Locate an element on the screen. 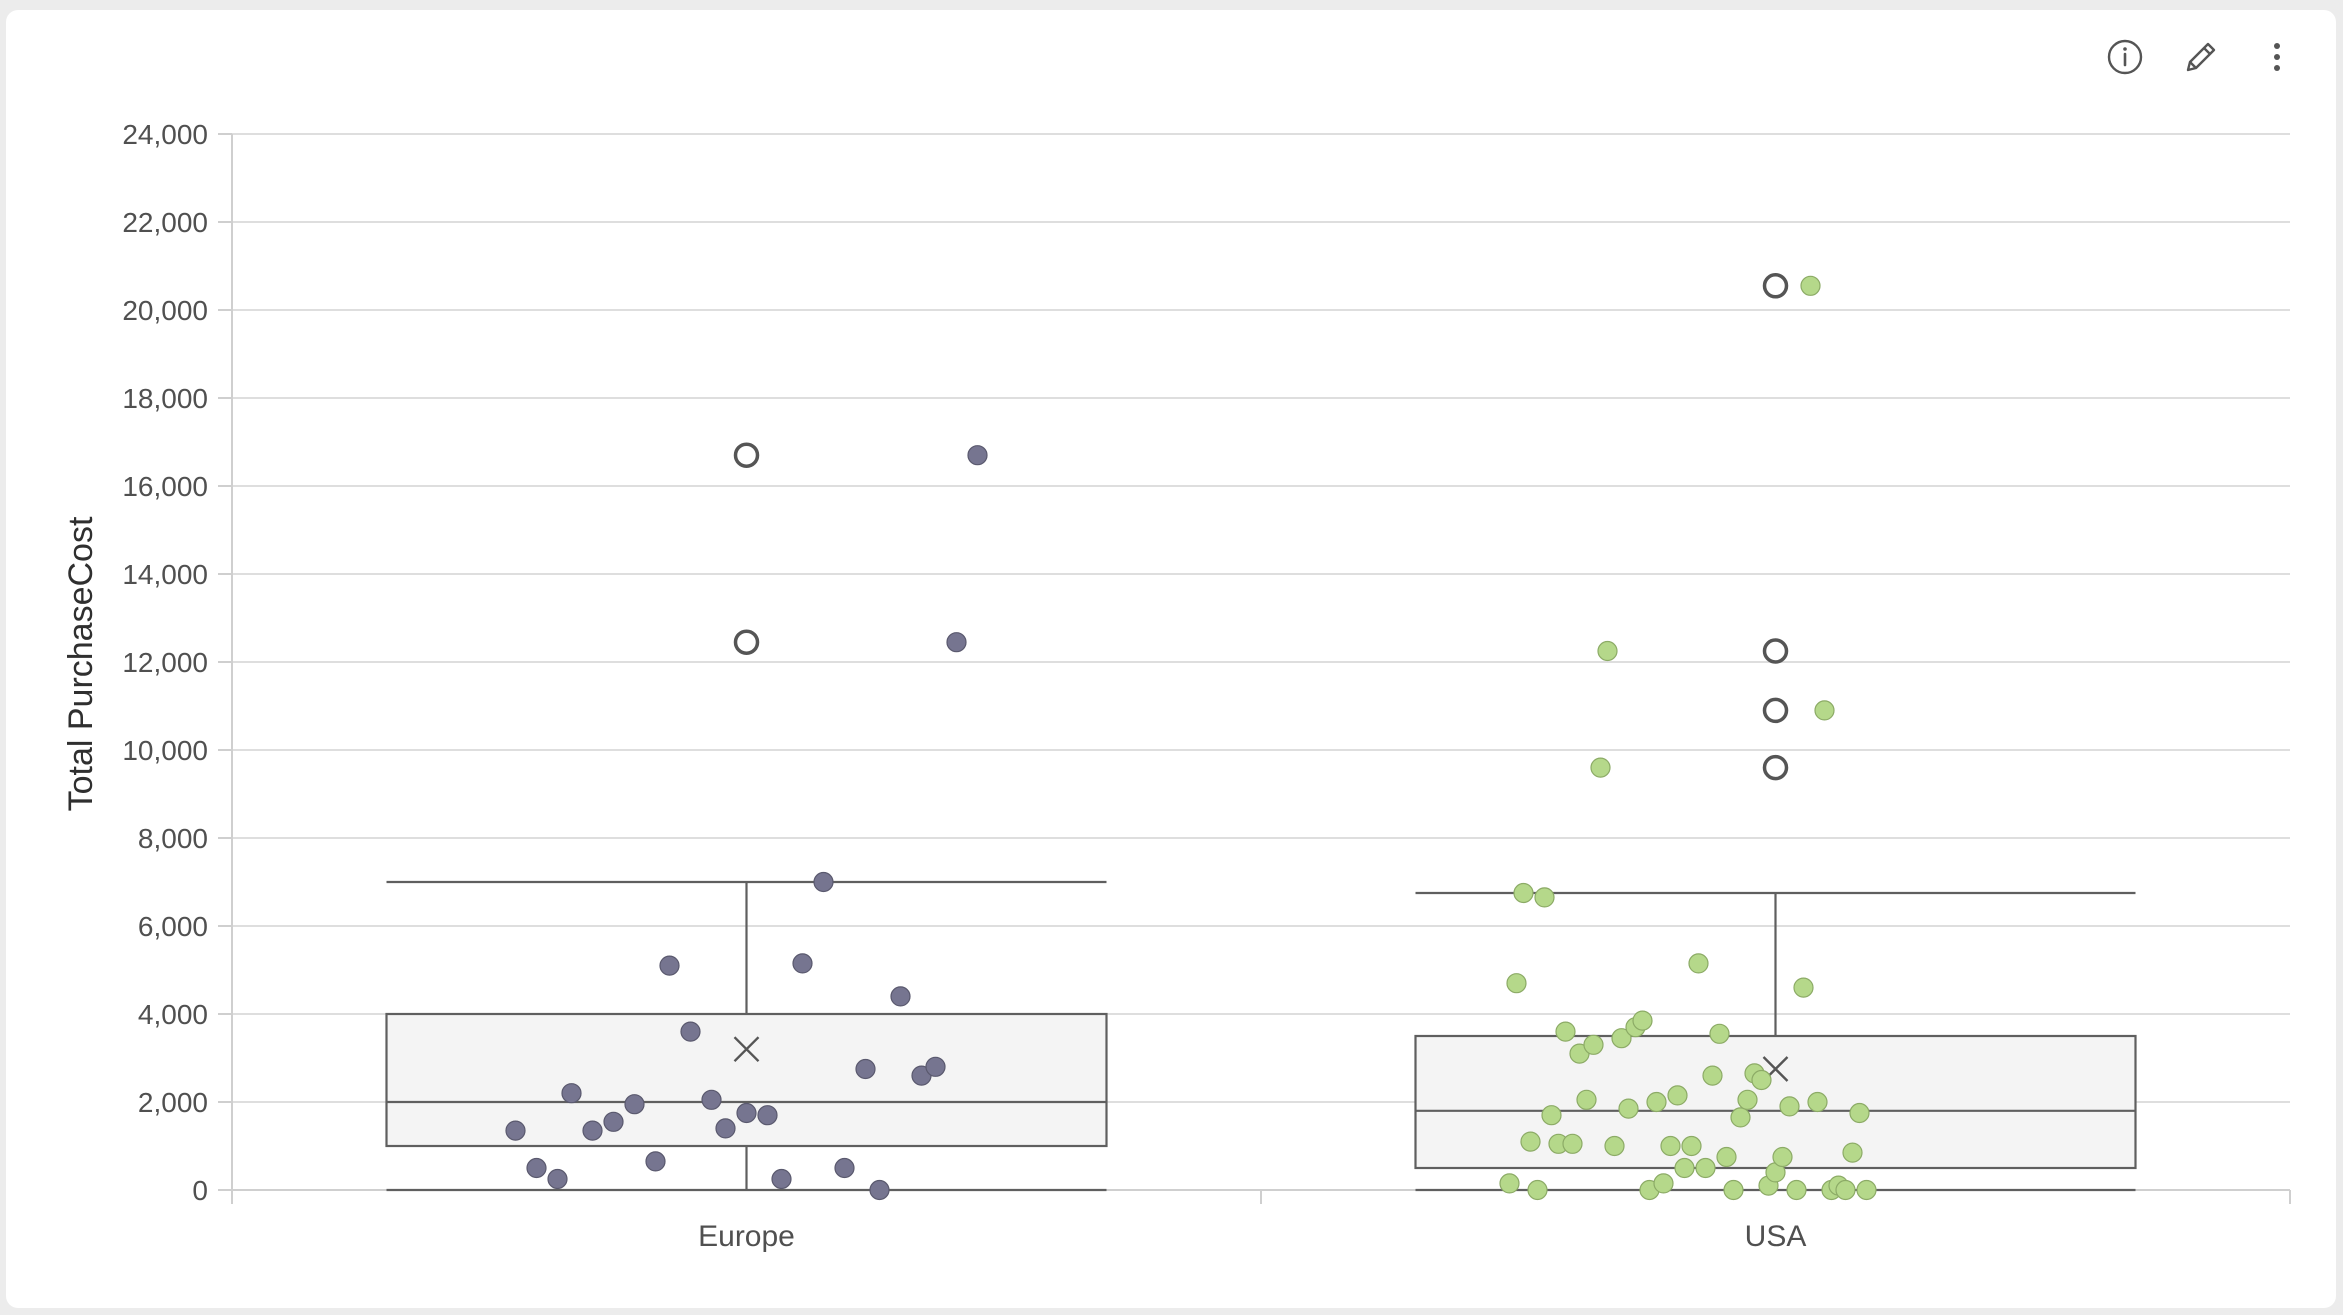 The image size is (2343, 1315). more-options-button is located at coordinates (2277, 57).